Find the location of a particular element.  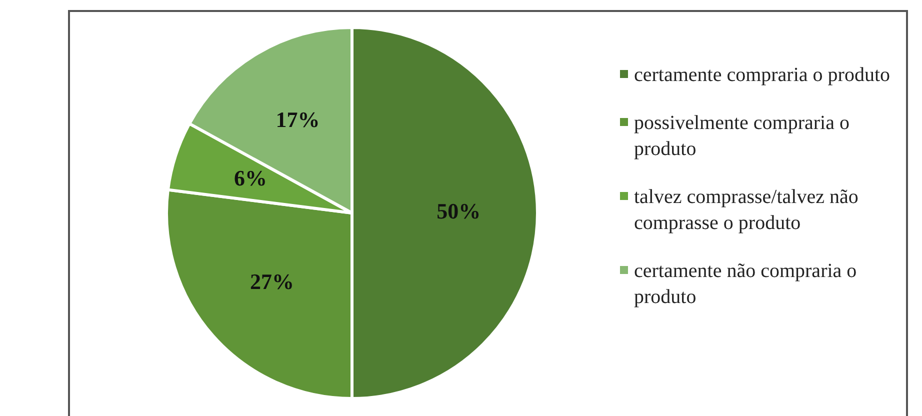

legend-label: talvez comprasse/talvez não comprasse o produto is located at coordinates (747, 210).